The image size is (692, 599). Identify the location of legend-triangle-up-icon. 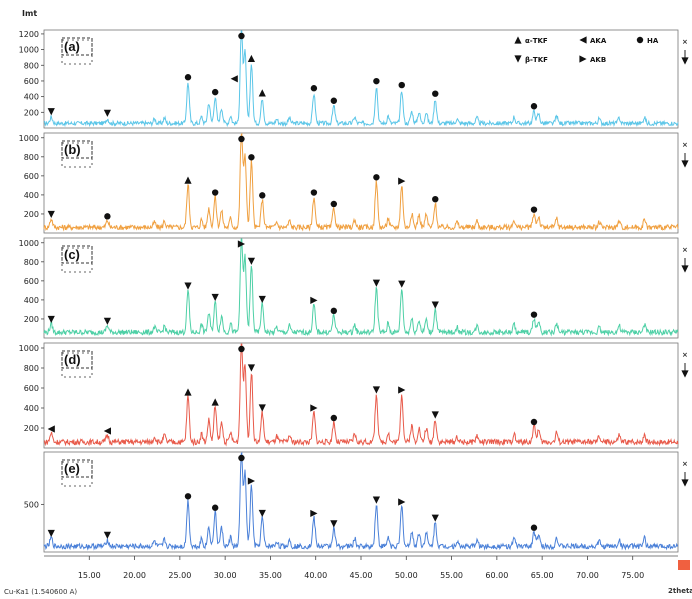
(518, 40).